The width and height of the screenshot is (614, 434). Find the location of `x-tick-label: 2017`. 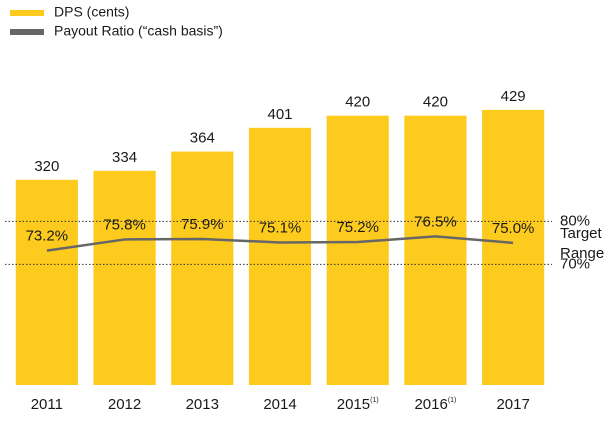

x-tick-label: 2017 is located at coordinates (512, 404).